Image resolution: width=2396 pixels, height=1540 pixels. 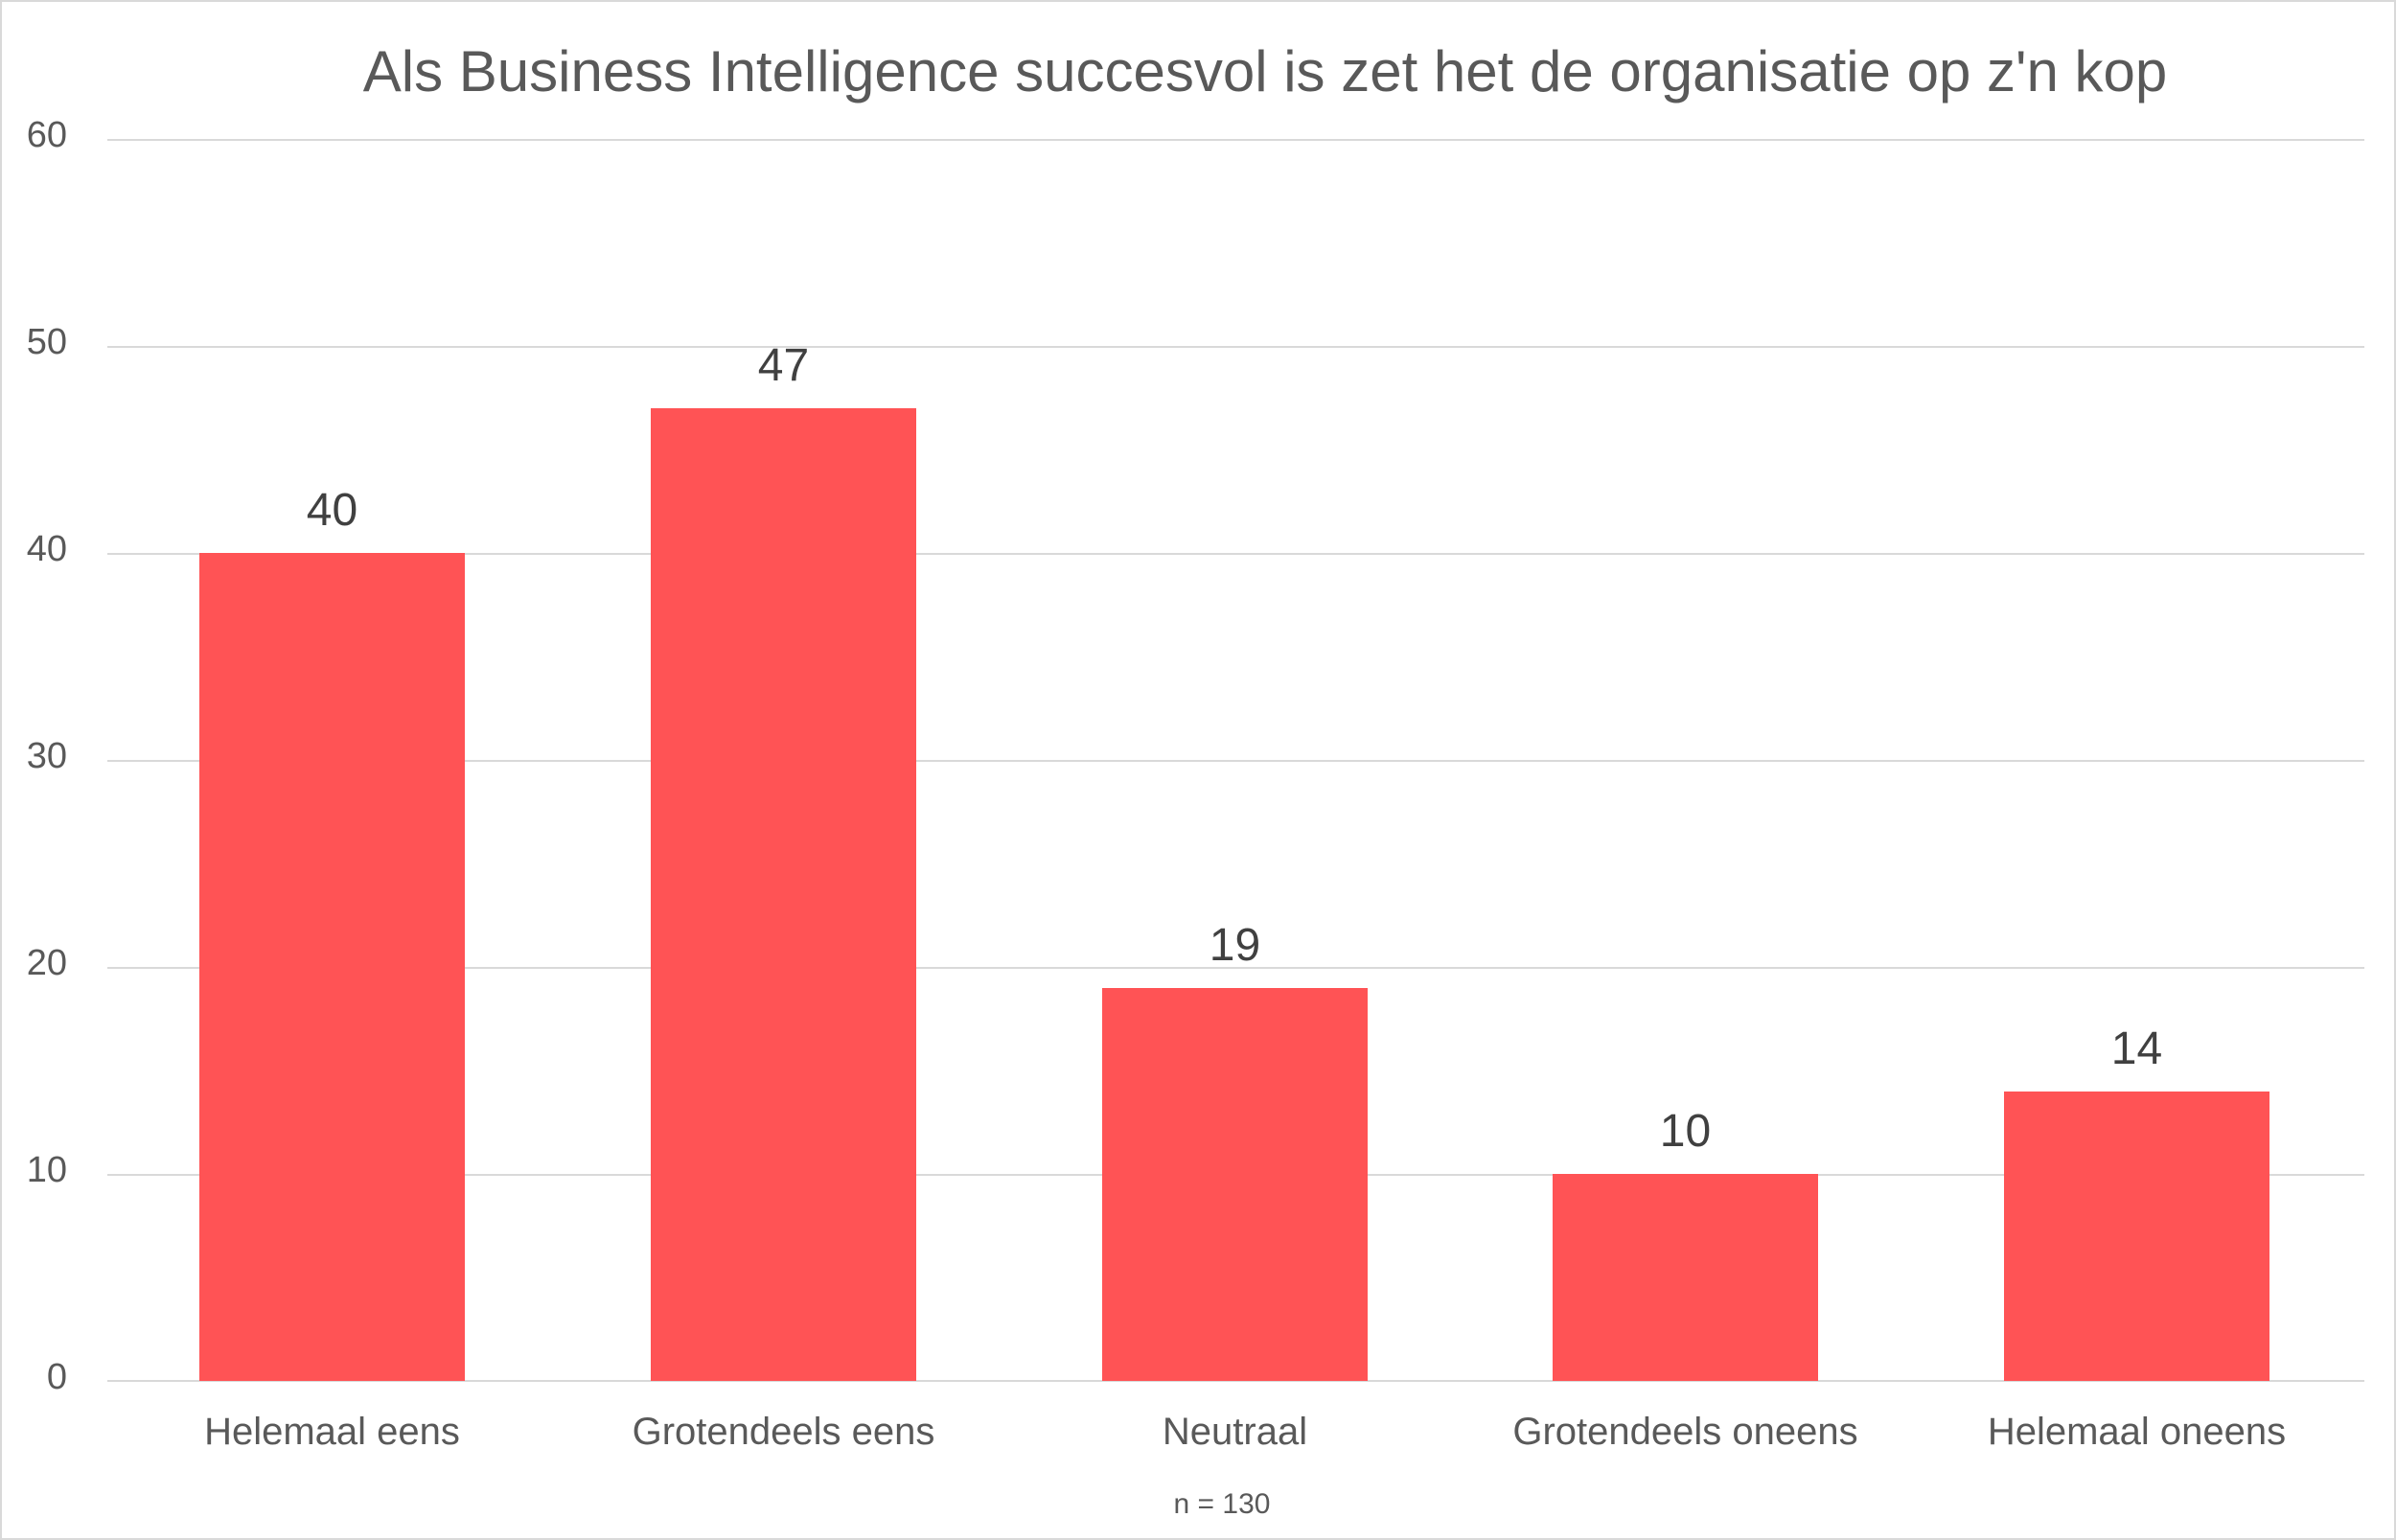 I want to click on x-label-grotendeels-eens: Grotendeels eens, so click(x=783, y=1432).